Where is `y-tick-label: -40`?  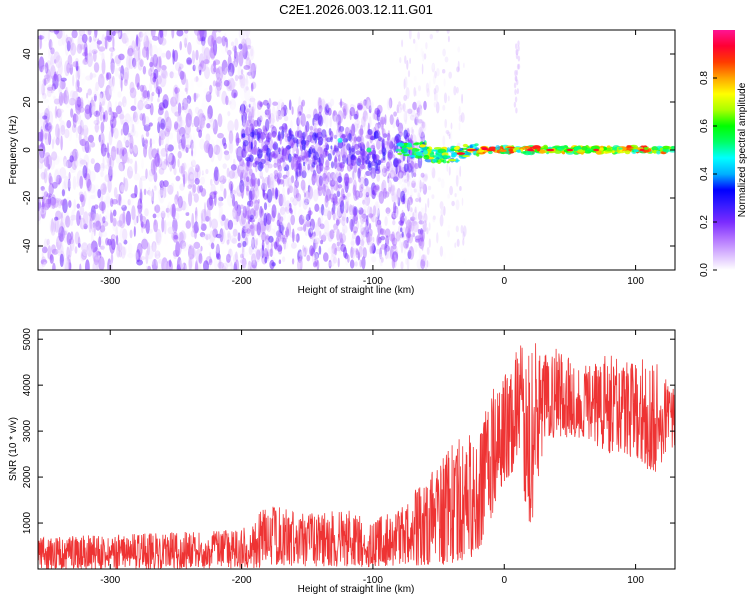 y-tick-label: -40 is located at coordinates (27, 245).